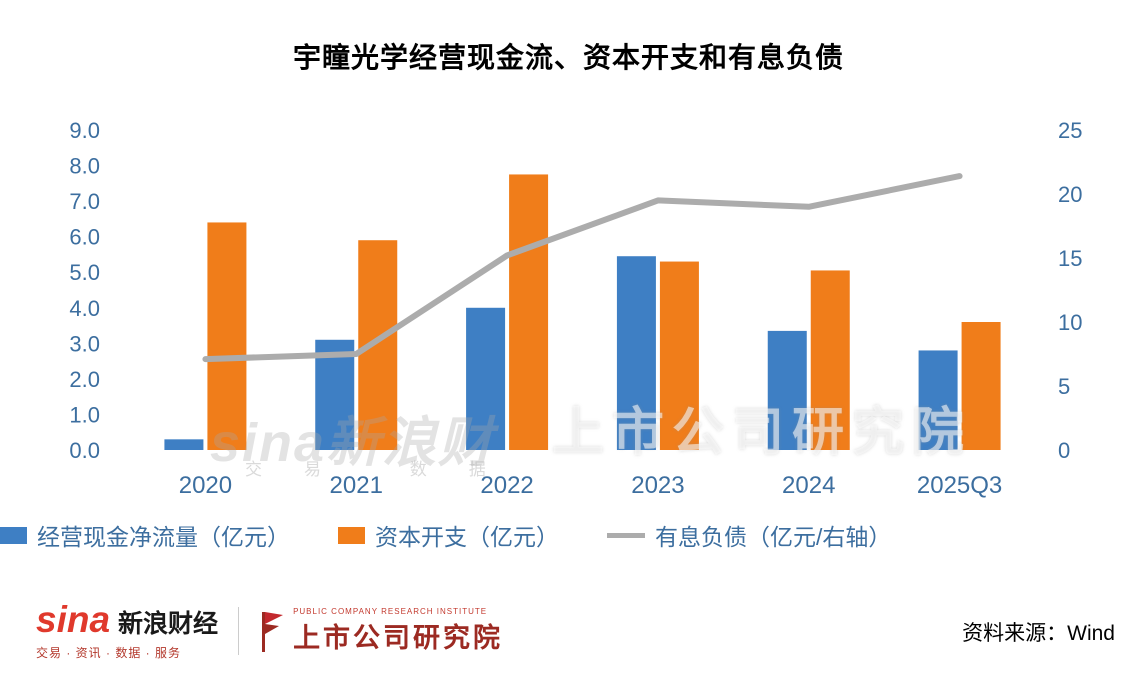 This screenshot has width=1137, height=677. I want to click on svg-text: 1.0, so click(84, 414).